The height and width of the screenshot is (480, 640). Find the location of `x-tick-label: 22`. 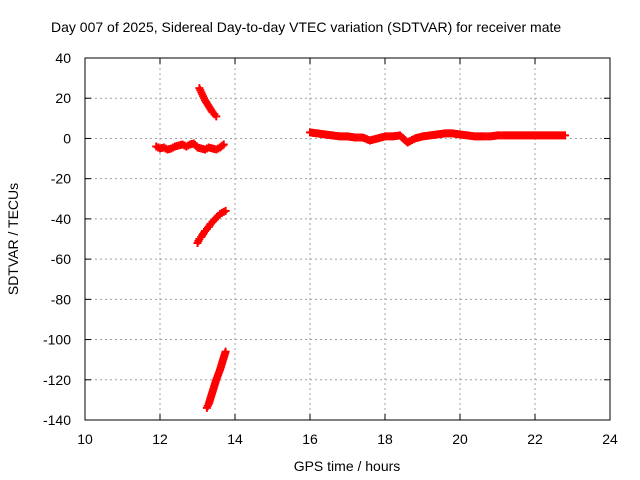

x-tick-label: 22 is located at coordinates (535, 439).